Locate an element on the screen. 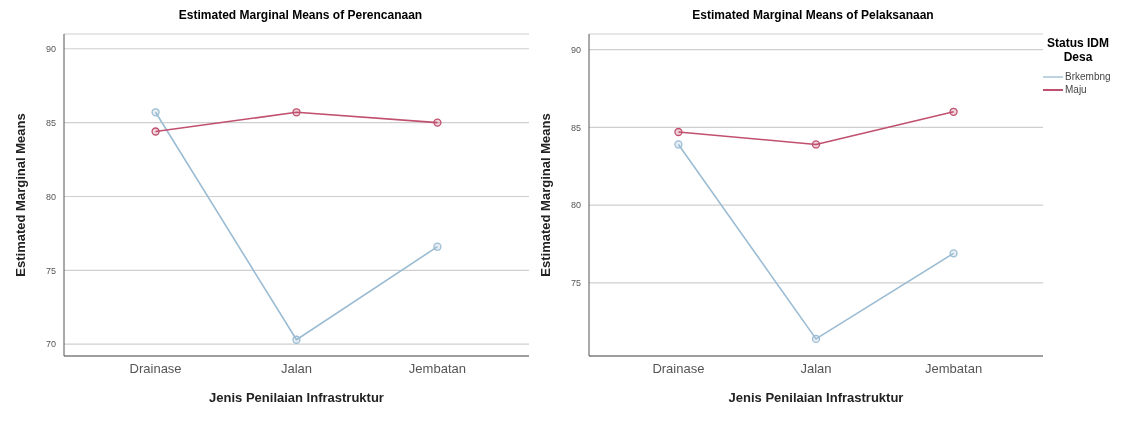 The image size is (1123, 427). legend-title: Status IDM Desa is located at coordinates (1078, 50).